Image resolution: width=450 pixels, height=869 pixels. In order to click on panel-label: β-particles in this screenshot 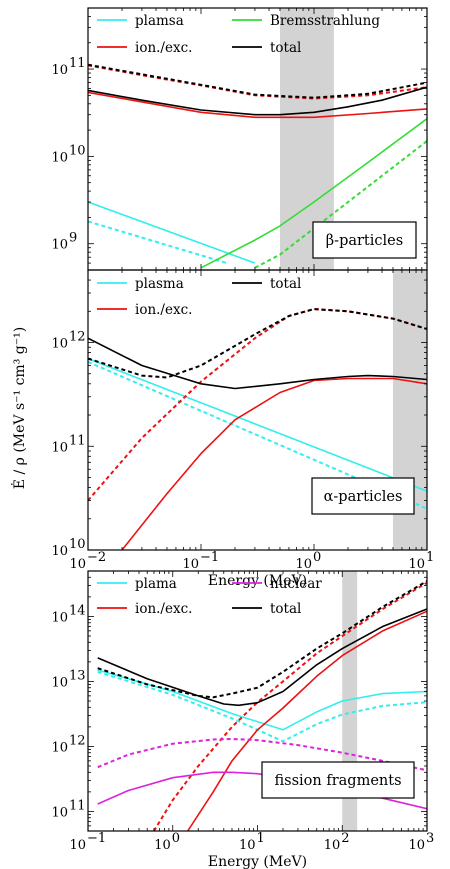, I will do `click(364, 241)`.